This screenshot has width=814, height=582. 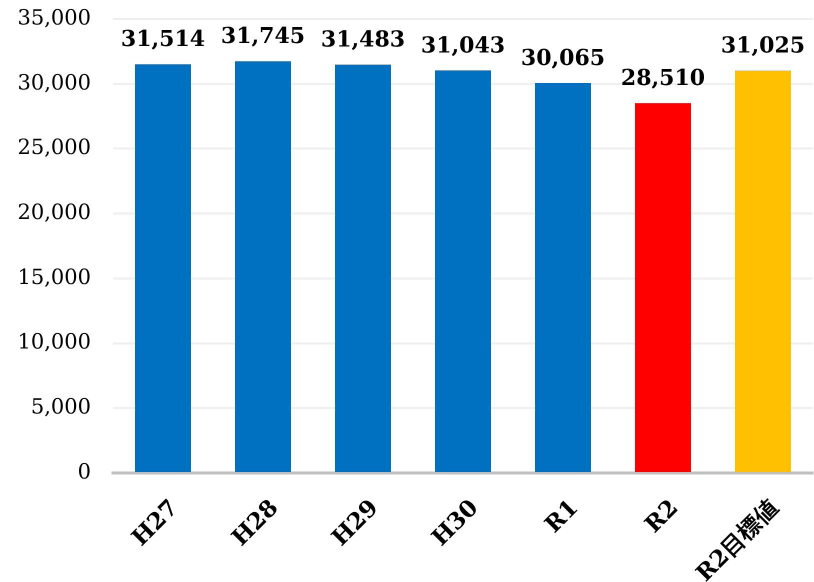 What do you see at coordinates (263, 36) in the screenshot?
I see `data-label: 31,745` at bounding box center [263, 36].